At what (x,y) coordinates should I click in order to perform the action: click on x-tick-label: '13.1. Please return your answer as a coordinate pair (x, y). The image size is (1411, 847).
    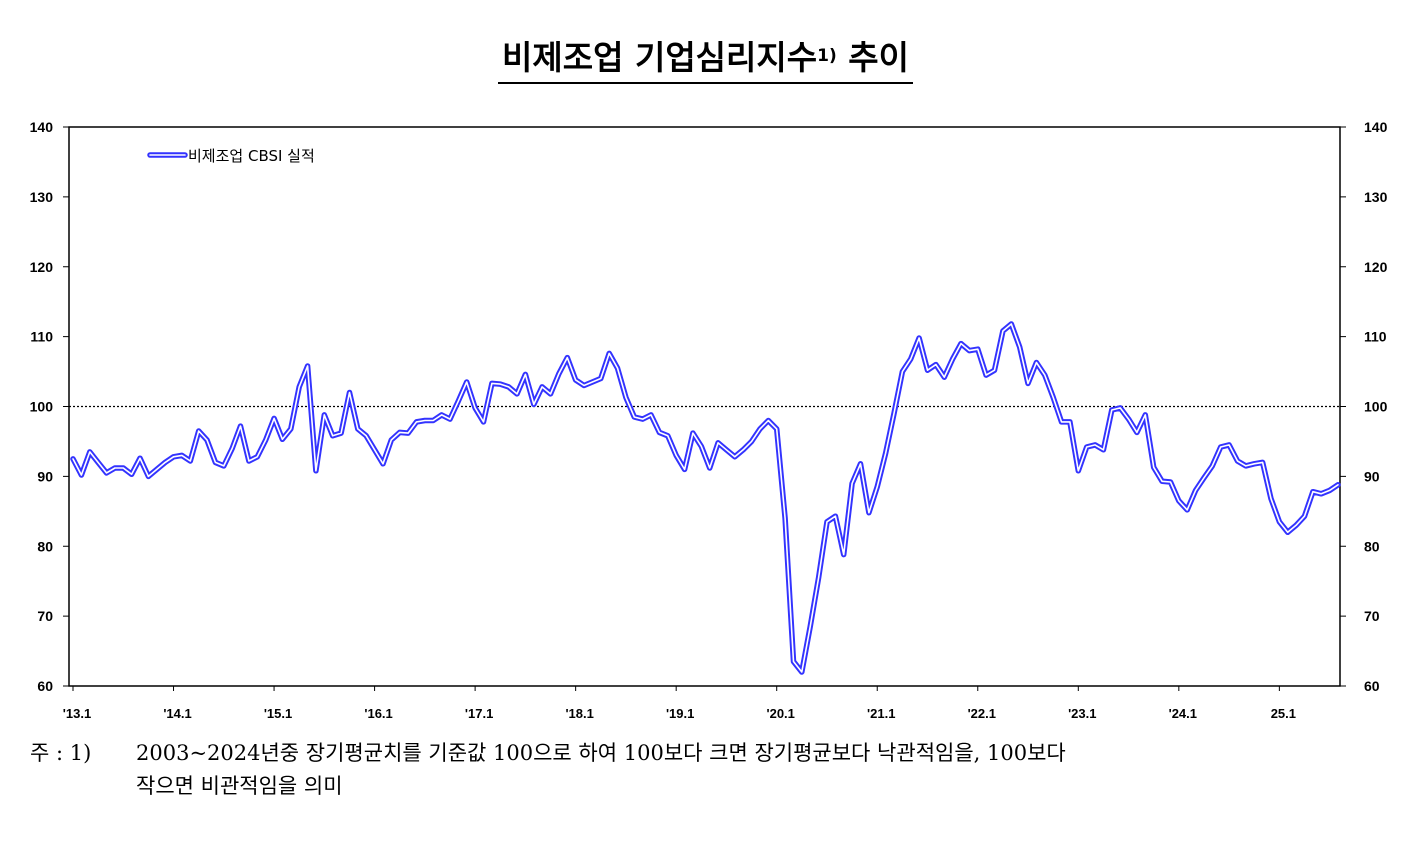
    Looking at the image, I should click on (77, 713).